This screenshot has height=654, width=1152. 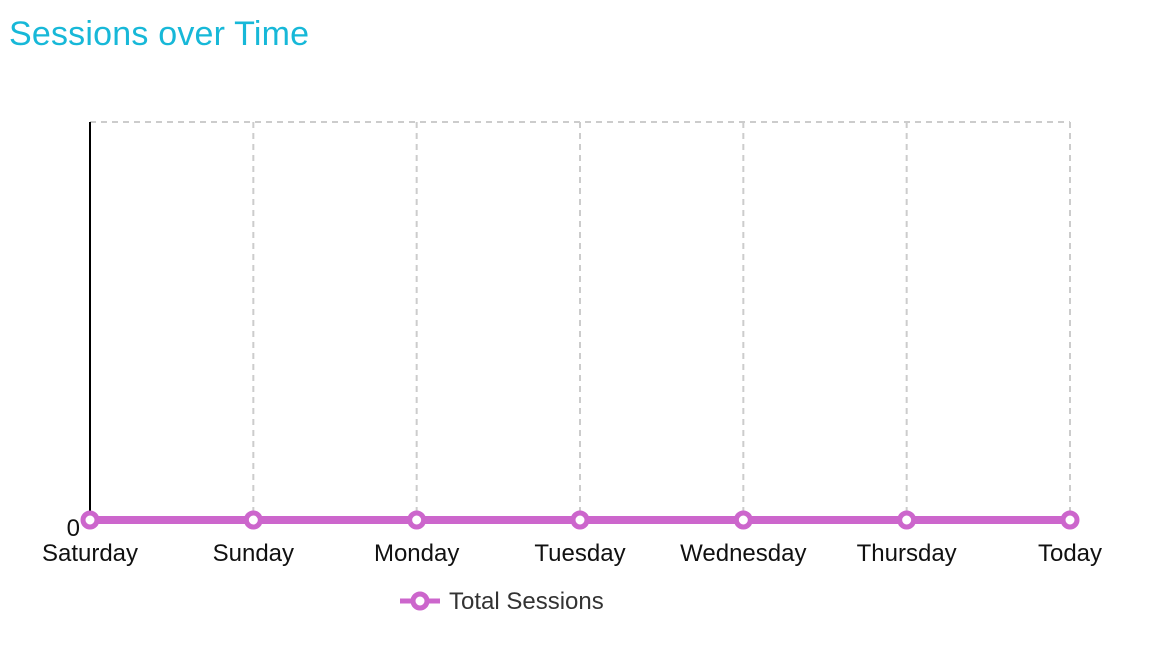 What do you see at coordinates (90, 553) in the screenshot?
I see `x-tick-label: Saturday` at bounding box center [90, 553].